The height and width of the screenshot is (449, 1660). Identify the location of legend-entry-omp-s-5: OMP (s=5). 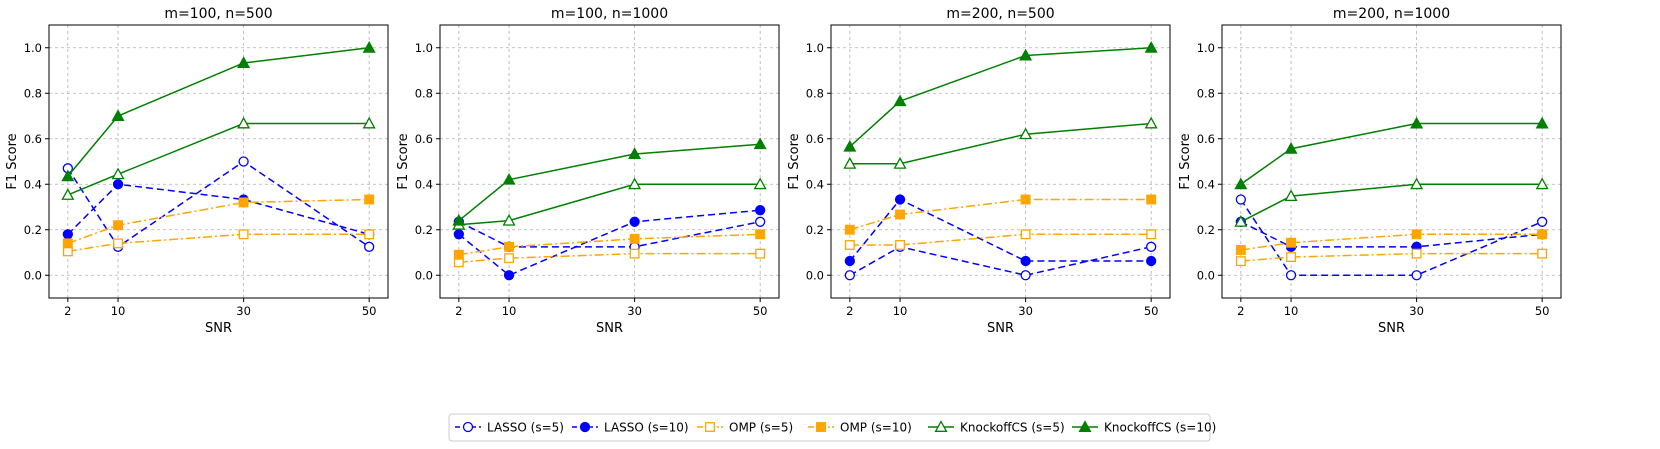
(745, 428).